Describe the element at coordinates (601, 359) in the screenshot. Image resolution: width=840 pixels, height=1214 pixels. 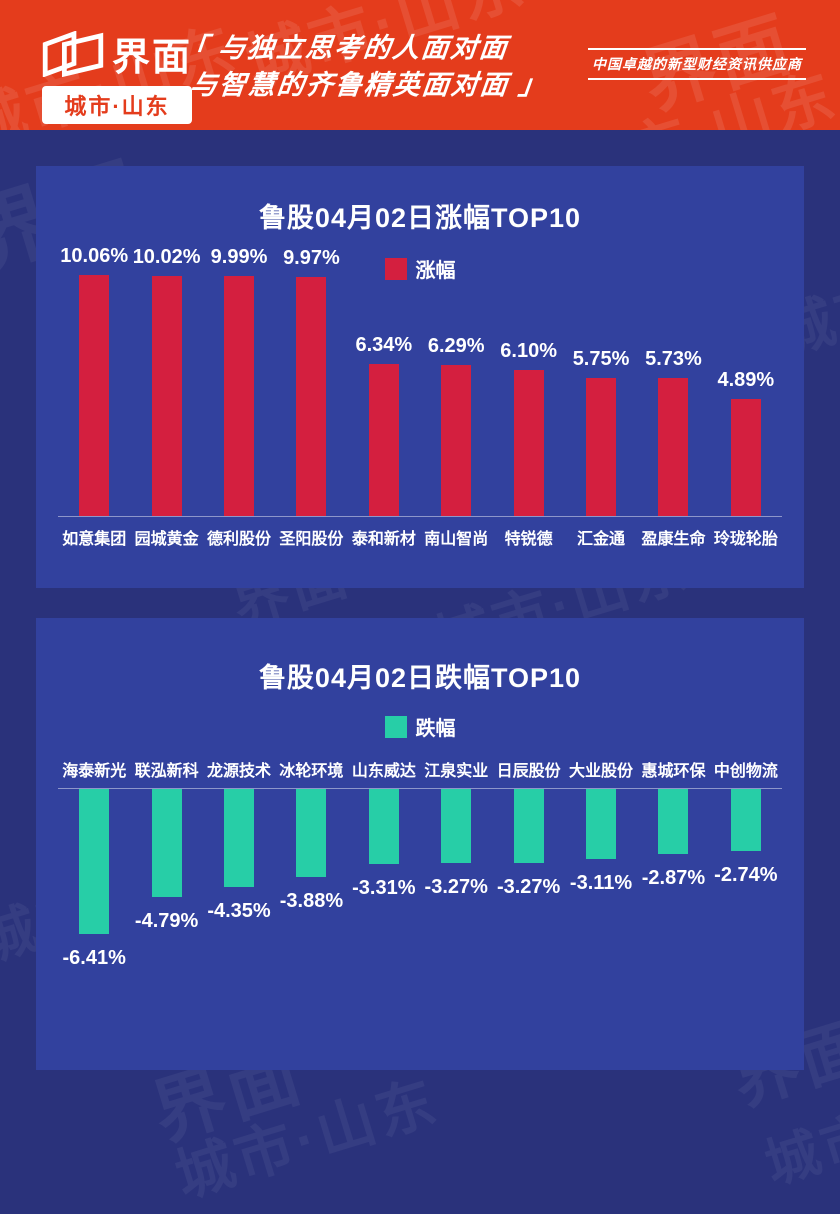
I see `value-label: 5.75%` at that location.